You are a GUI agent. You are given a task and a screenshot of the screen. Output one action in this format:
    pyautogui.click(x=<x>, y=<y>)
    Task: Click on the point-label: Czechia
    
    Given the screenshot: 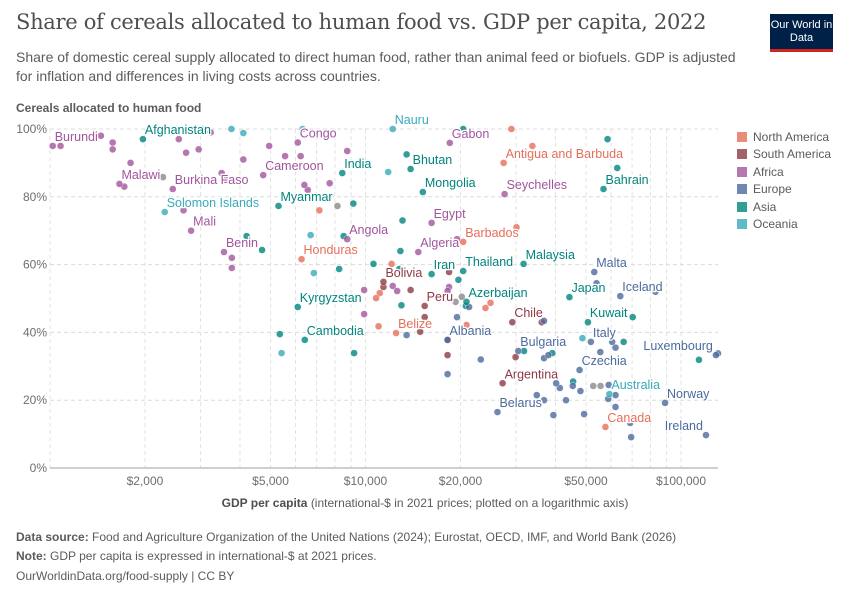 What is the action you would take?
    pyautogui.click(x=604, y=361)
    